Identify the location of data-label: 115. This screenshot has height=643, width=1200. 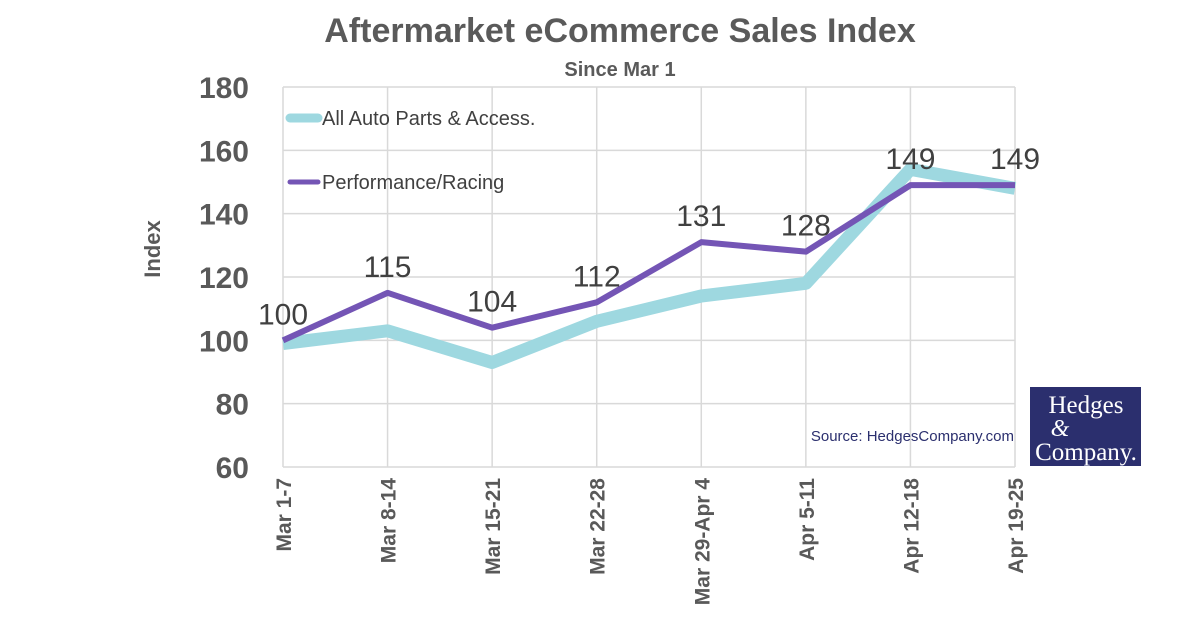
(388, 267).